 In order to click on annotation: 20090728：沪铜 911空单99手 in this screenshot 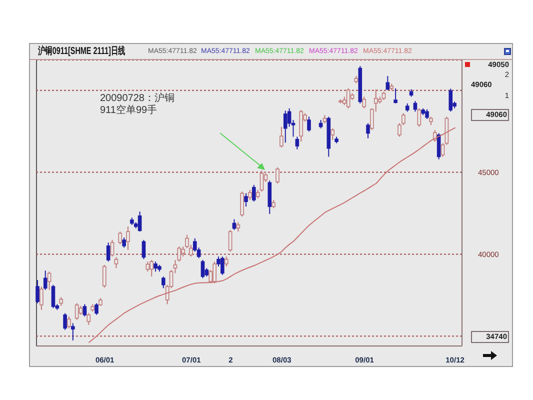, I will do `click(137, 105)`.